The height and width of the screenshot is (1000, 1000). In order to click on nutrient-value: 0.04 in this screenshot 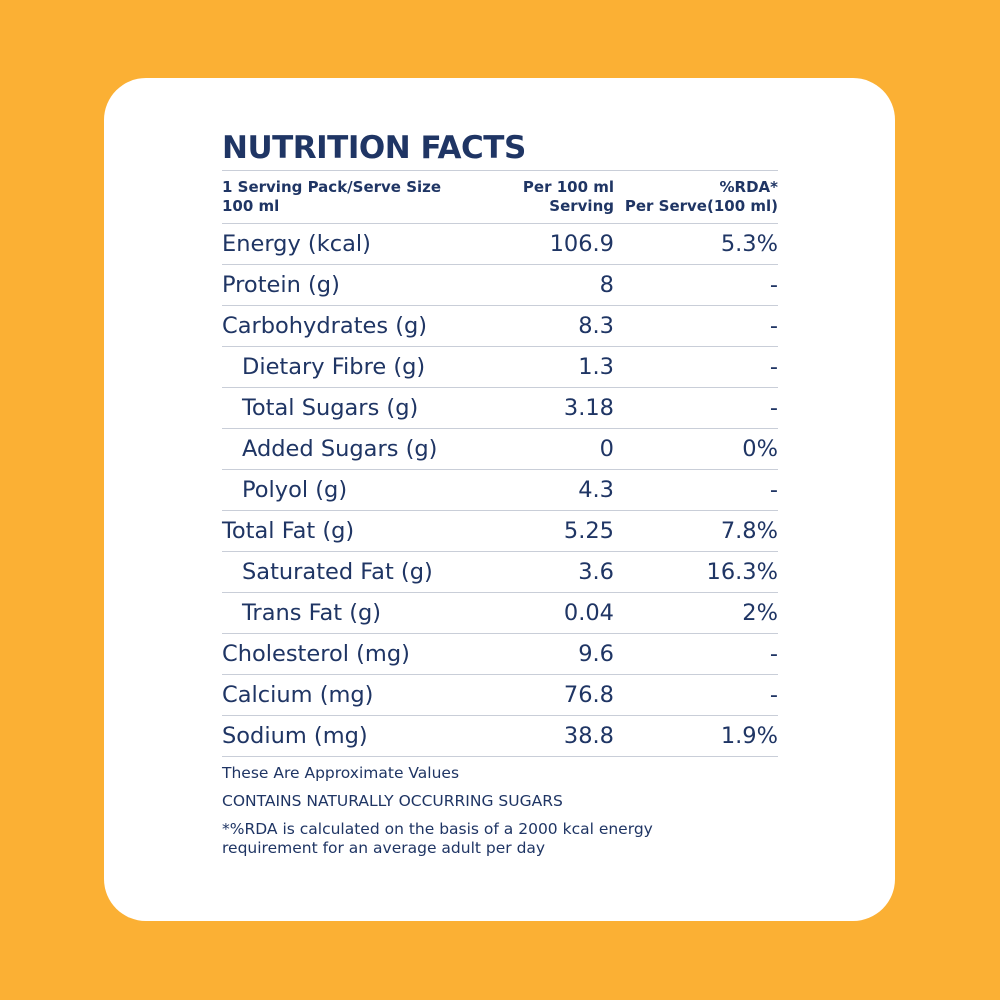, I will do `click(588, 613)`.